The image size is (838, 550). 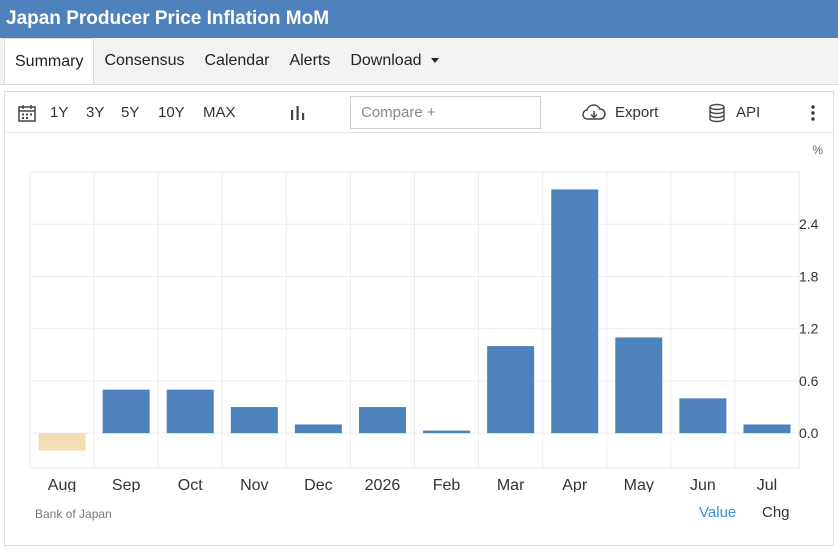 What do you see at coordinates (254, 420) in the screenshot?
I see `bar-nov` at bounding box center [254, 420].